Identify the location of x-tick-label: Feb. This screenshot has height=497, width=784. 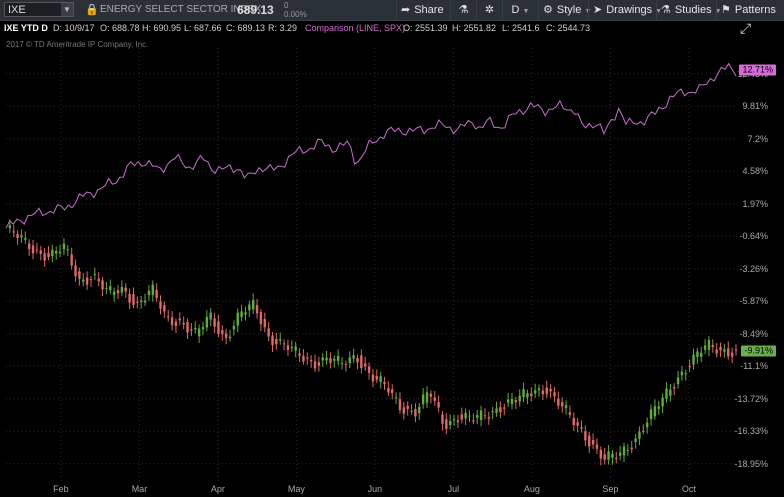
(61, 489).